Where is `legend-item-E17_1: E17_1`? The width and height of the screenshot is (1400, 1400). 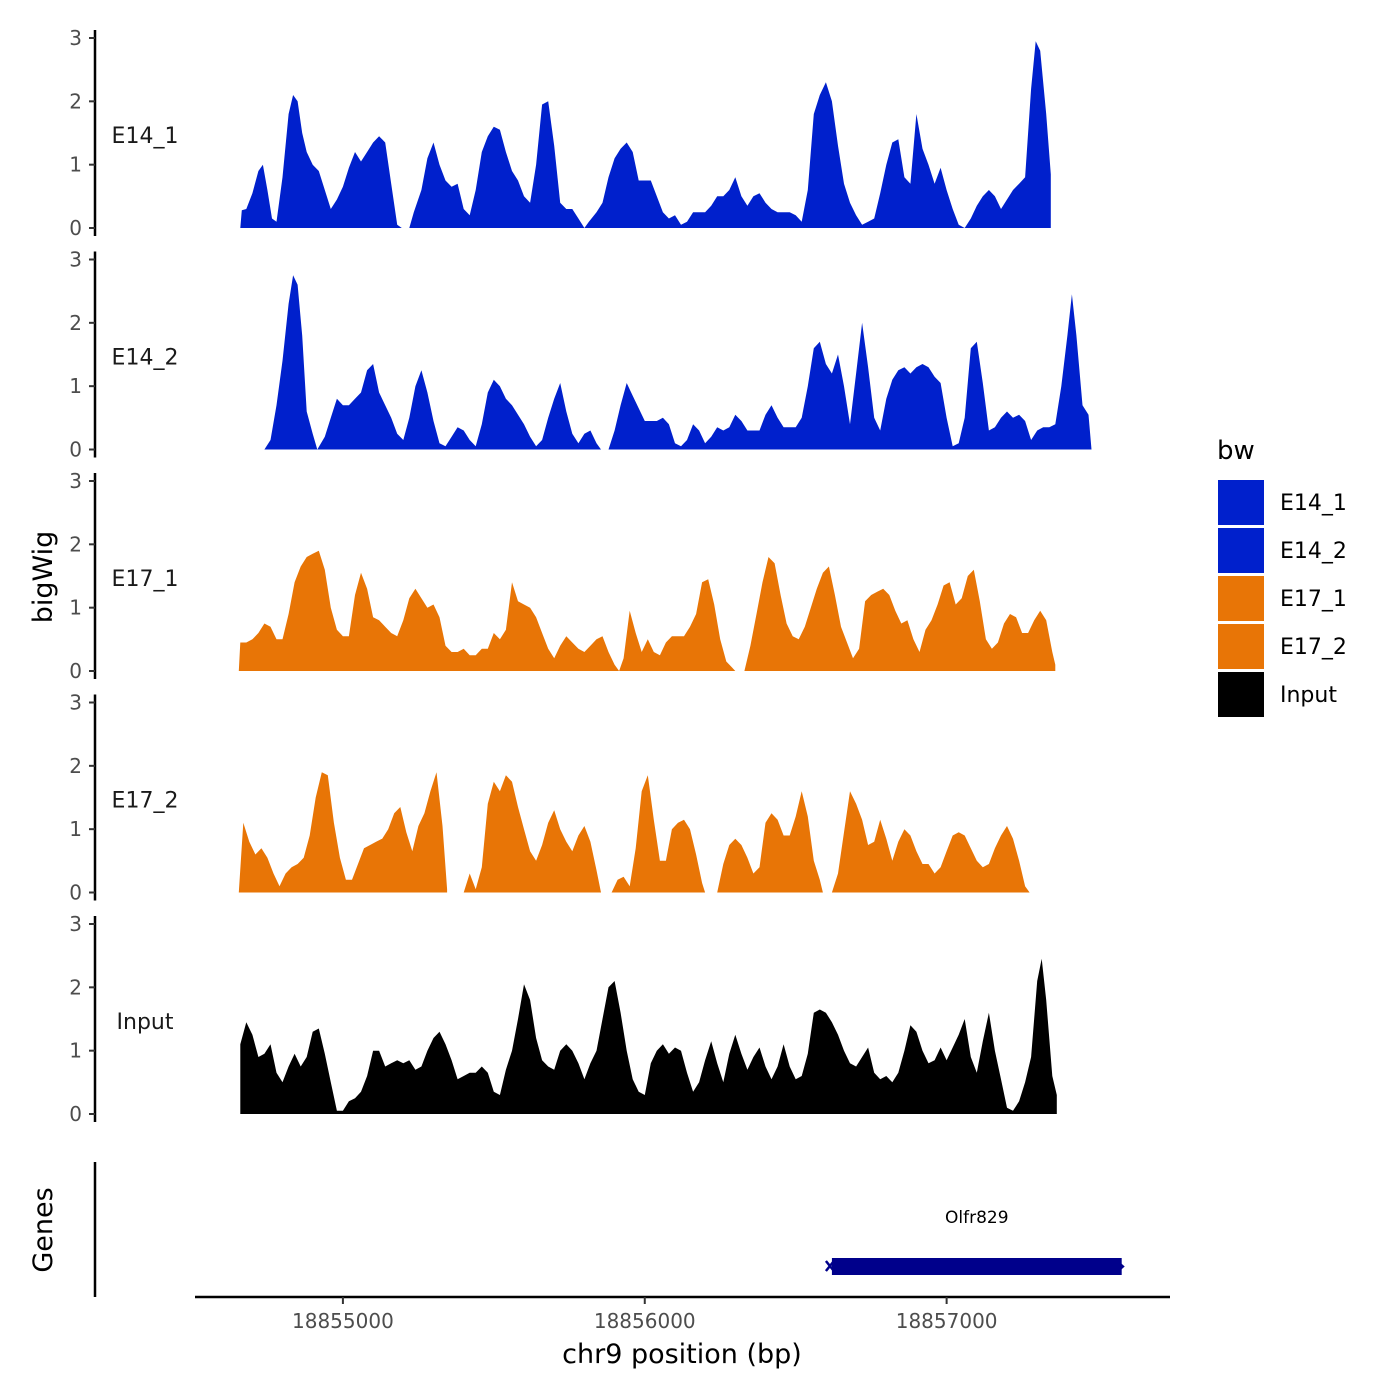 legend-item-E17_1: E17_1 is located at coordinates (1282, 598).